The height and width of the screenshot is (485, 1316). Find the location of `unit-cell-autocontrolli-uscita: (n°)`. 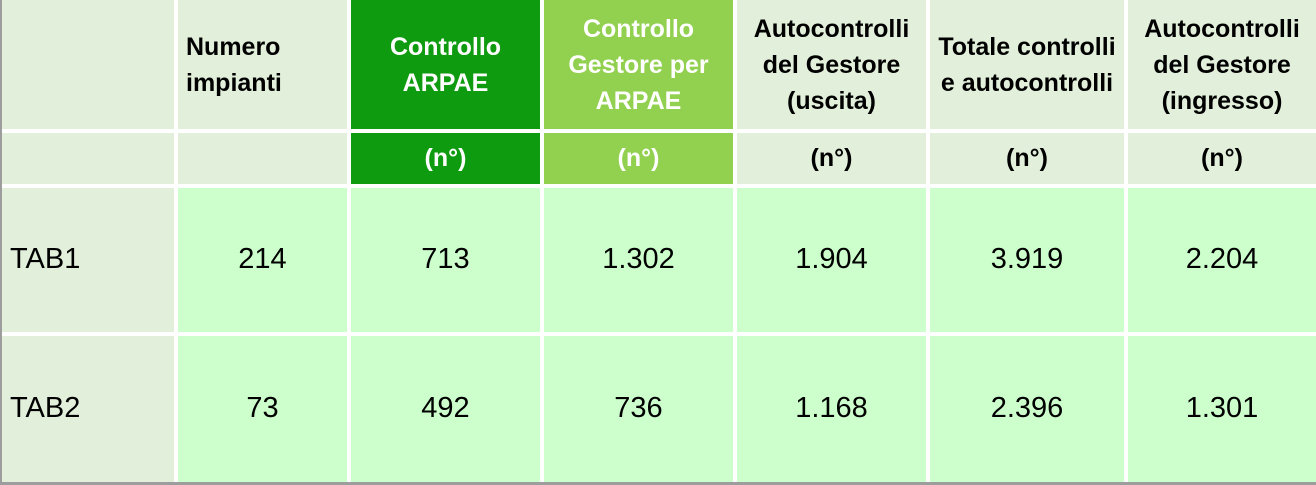

unit-cell-autocontrolli-uscita: (n°) is located at coordinates (831, 158).